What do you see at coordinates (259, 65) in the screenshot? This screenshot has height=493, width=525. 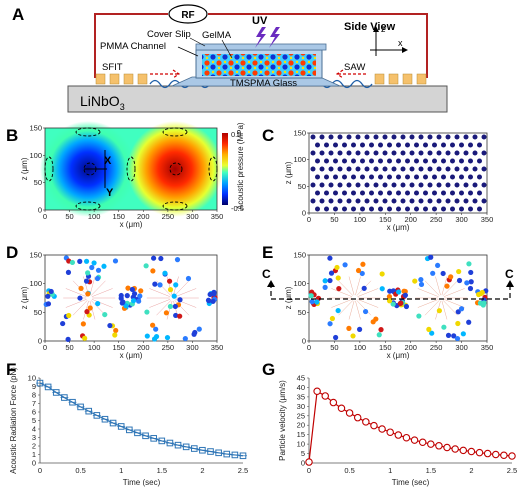 I see `gelma-region` at bounding box center [259, 65].